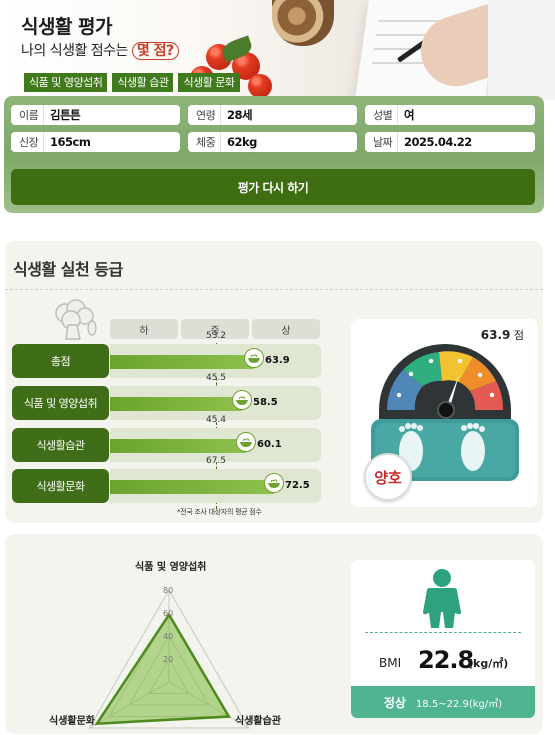 The height and width of the screenshot is (735, 555). What do you see at coordinates (390, 663) in the screenshot?
I see `bmi-label: BMI` at bounding box center [390, 663].